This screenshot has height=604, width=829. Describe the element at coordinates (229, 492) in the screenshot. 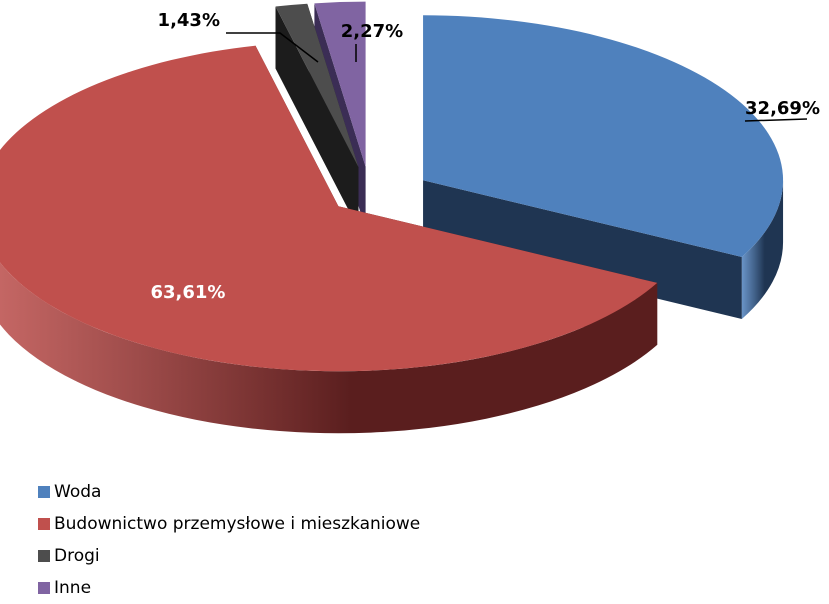

I see `legend-item-woda: Woda` at that location.